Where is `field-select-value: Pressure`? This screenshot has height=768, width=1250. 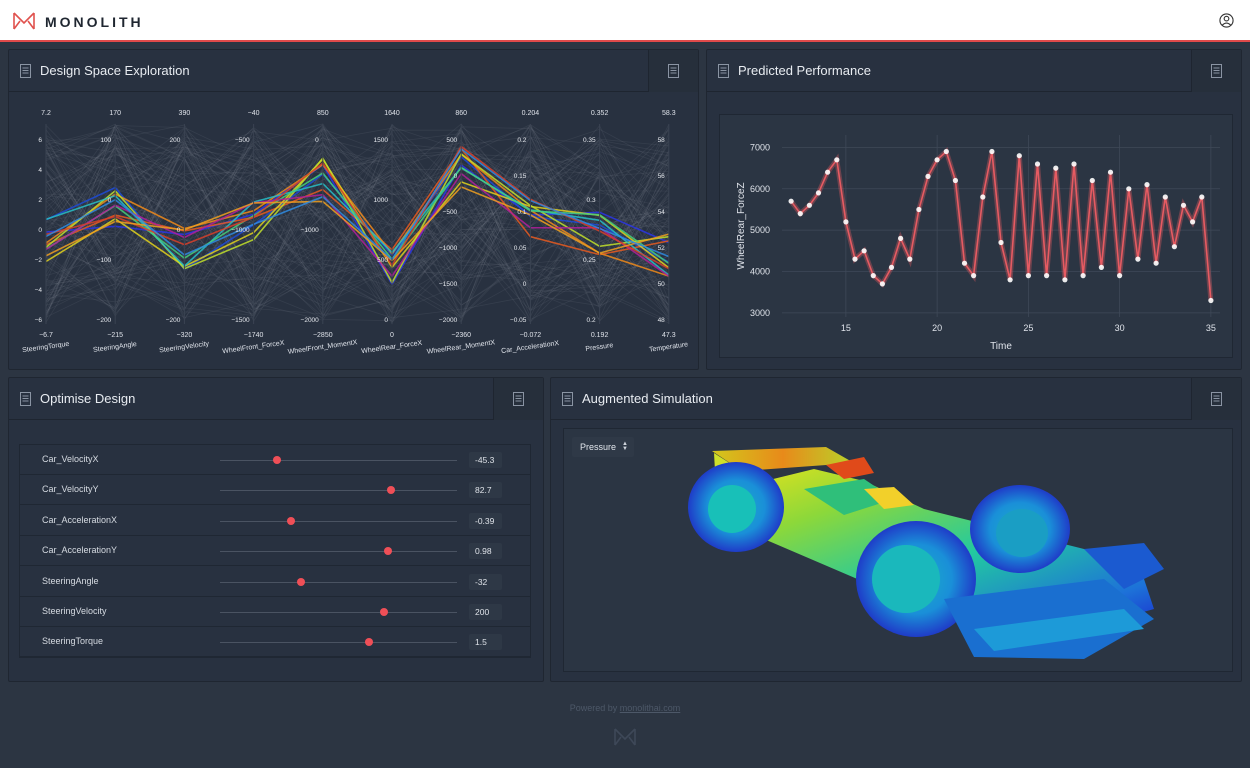 field-select-value: Pressure is located at coordinates (598, 447).